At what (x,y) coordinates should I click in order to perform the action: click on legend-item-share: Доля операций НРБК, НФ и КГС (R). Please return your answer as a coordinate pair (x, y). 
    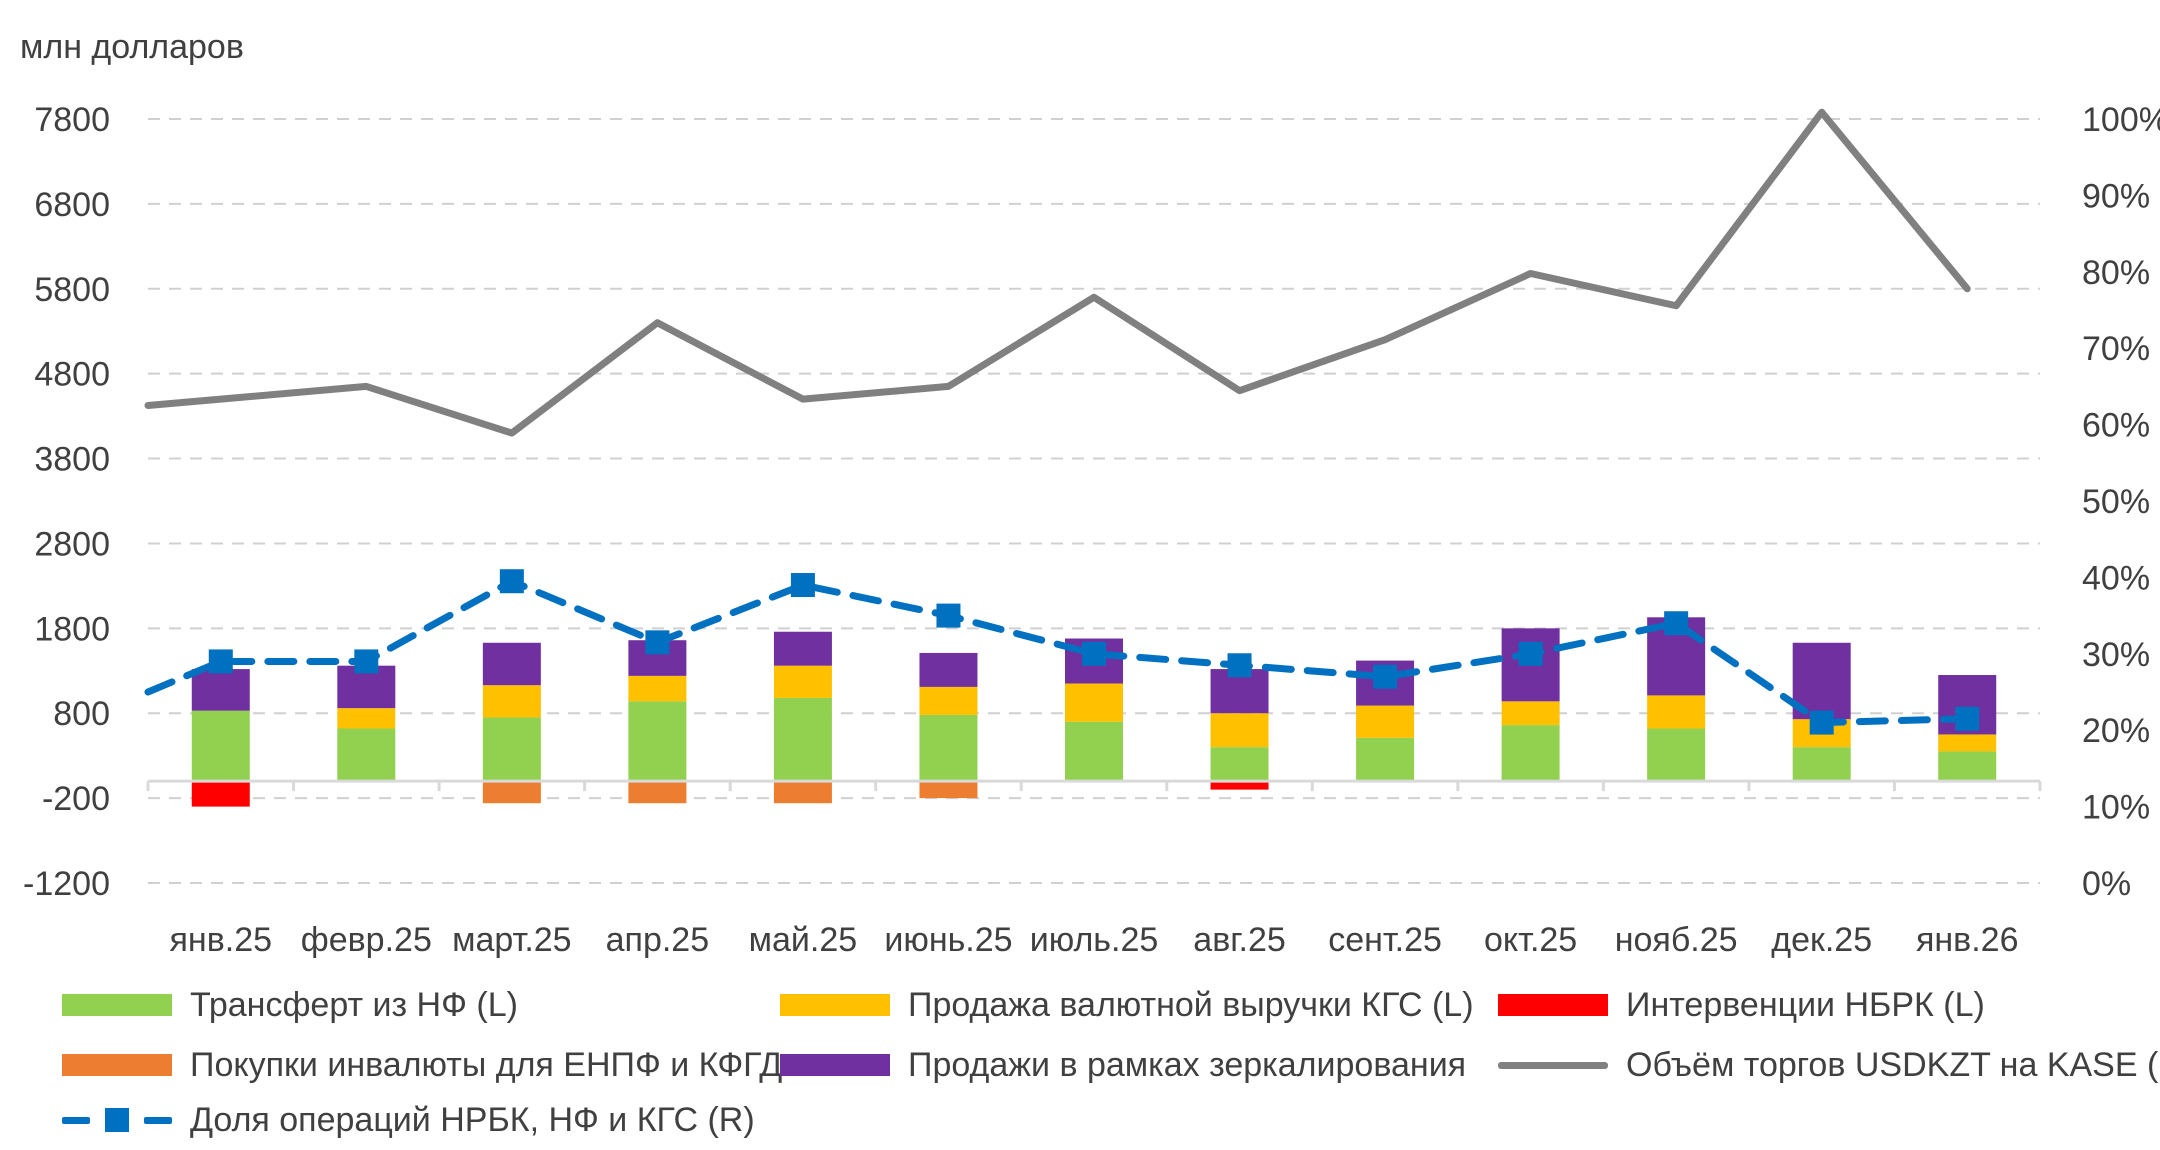
    Looking at the image, I should click on (408, 1120).